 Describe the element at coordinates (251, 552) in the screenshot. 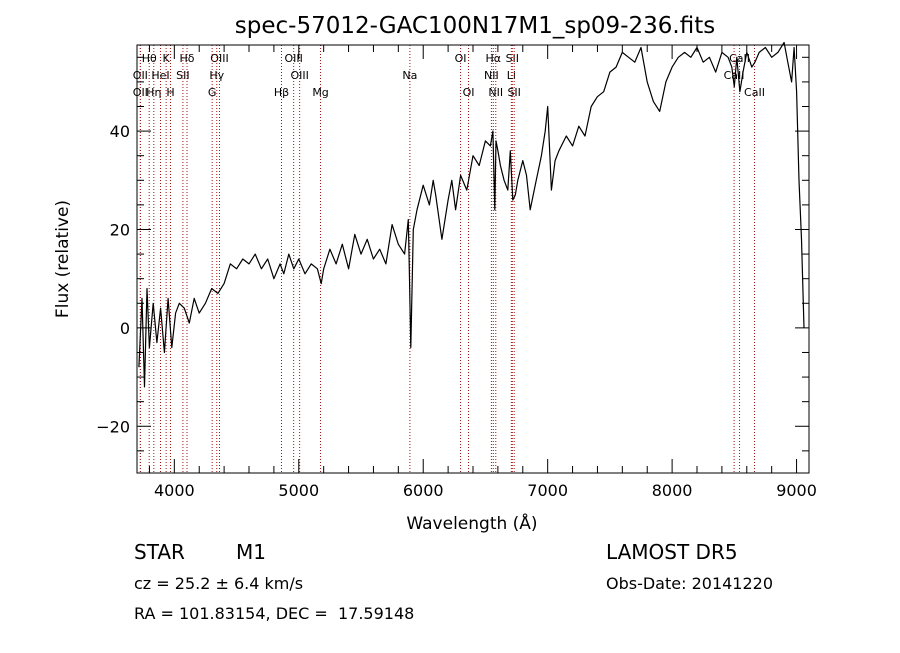

I see `object-subclass: M1` at that location.